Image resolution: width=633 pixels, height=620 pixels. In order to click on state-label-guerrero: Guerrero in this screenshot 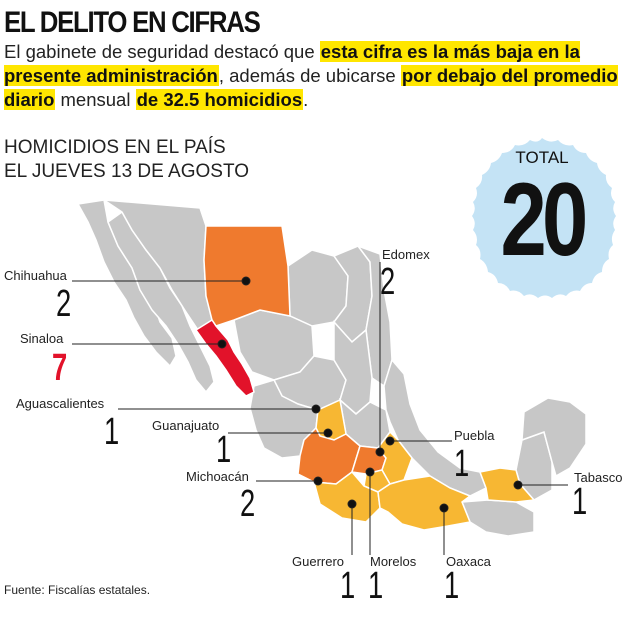, I will do `click(318, 561)`.